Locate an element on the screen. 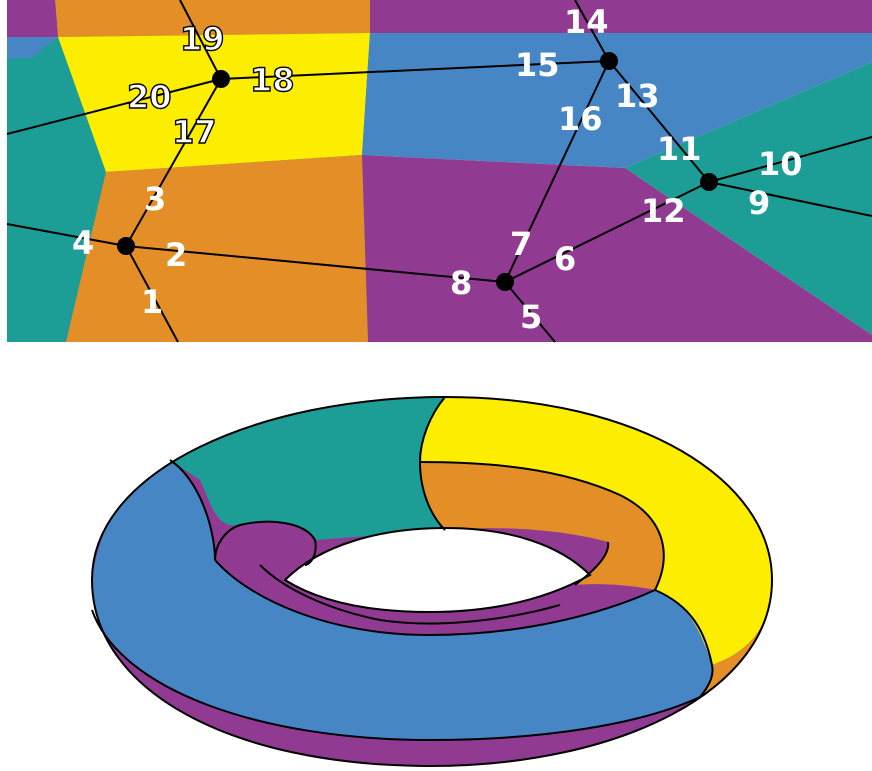  torus-hole is located at coordinates (437, 570).